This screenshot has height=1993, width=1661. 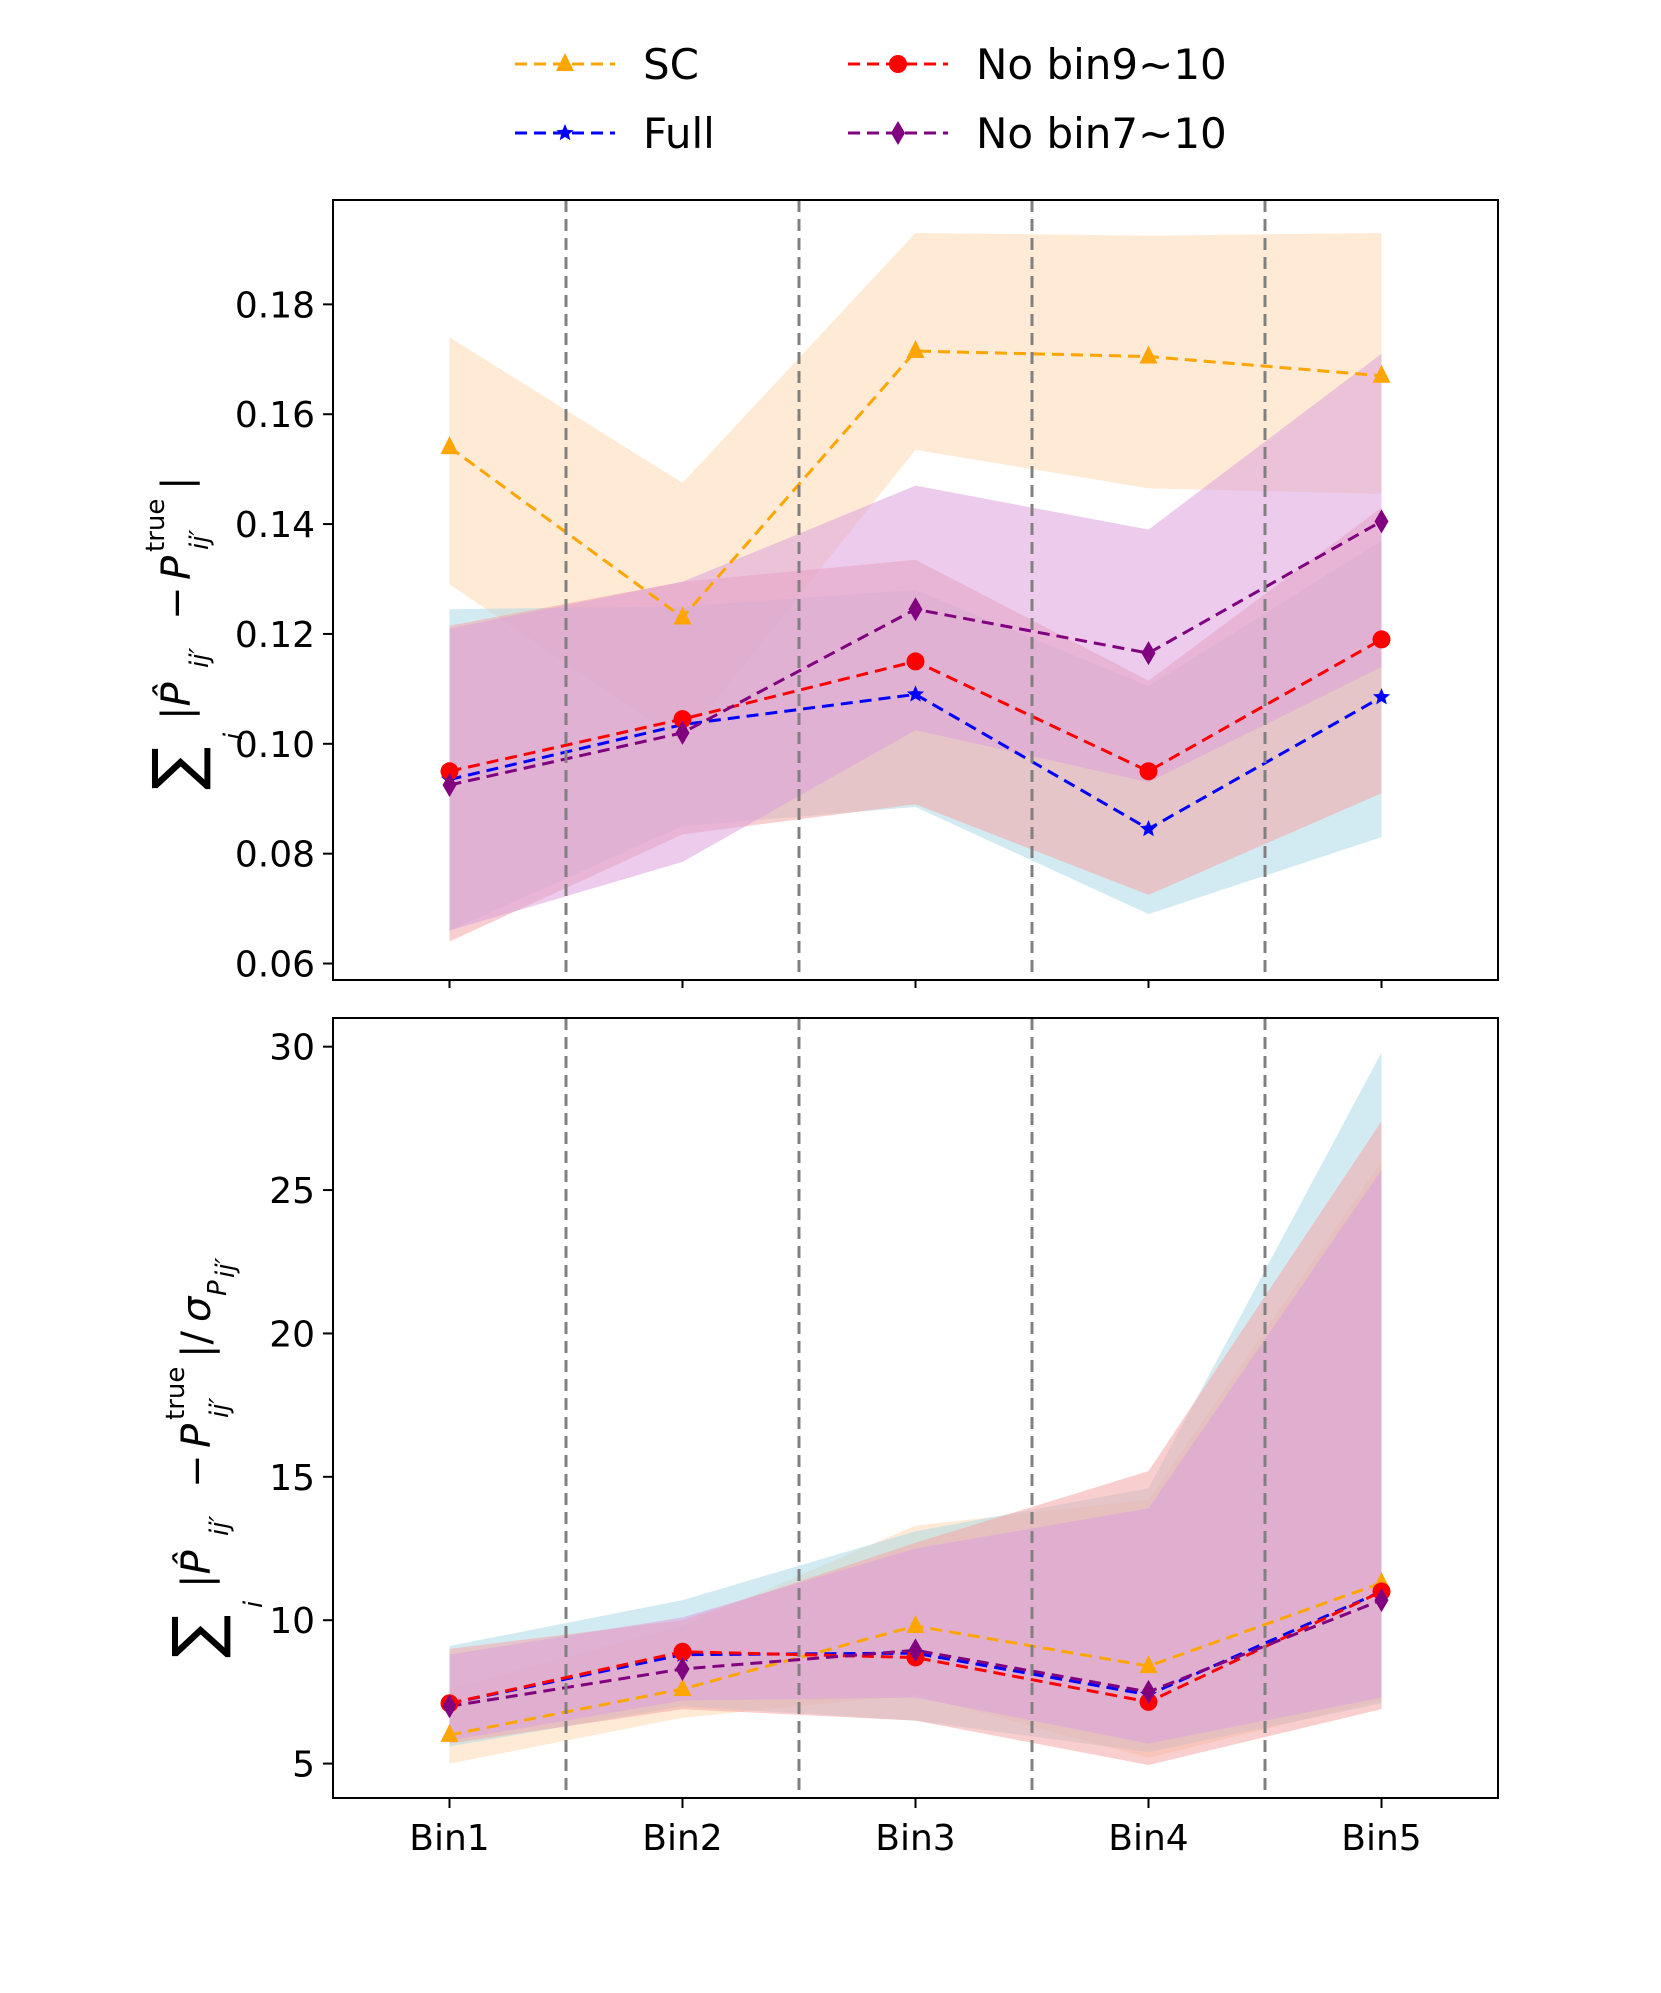 What do you see at coordinates (679, 133) in the screenshot?
I see `legend-label-full: Full` at bounding box center [679, 133].